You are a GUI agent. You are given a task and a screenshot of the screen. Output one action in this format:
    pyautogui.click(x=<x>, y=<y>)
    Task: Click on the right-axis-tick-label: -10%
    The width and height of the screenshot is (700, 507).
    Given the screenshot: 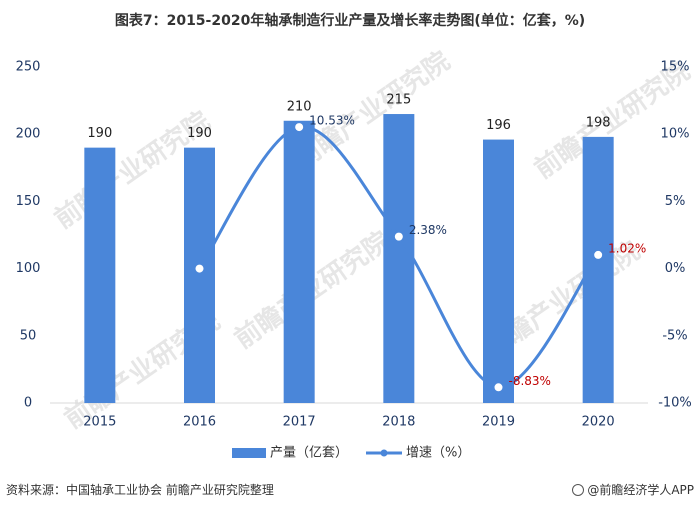 What is the action you would take?
    pyautogui.click(x=675, y=403)
    